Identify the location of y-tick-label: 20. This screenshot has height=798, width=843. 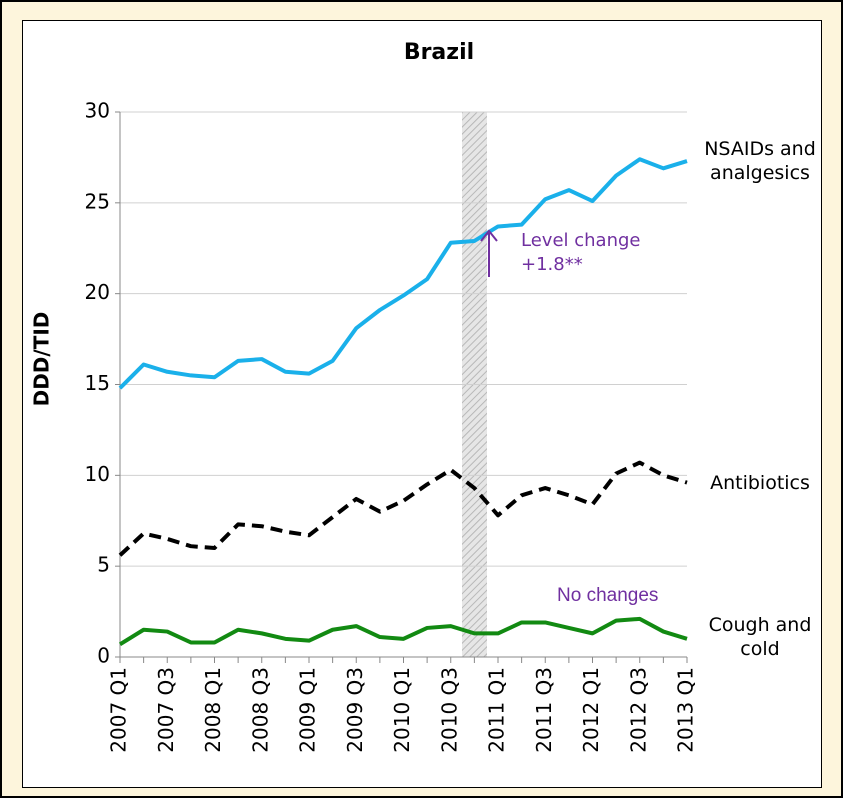
(97, 292).